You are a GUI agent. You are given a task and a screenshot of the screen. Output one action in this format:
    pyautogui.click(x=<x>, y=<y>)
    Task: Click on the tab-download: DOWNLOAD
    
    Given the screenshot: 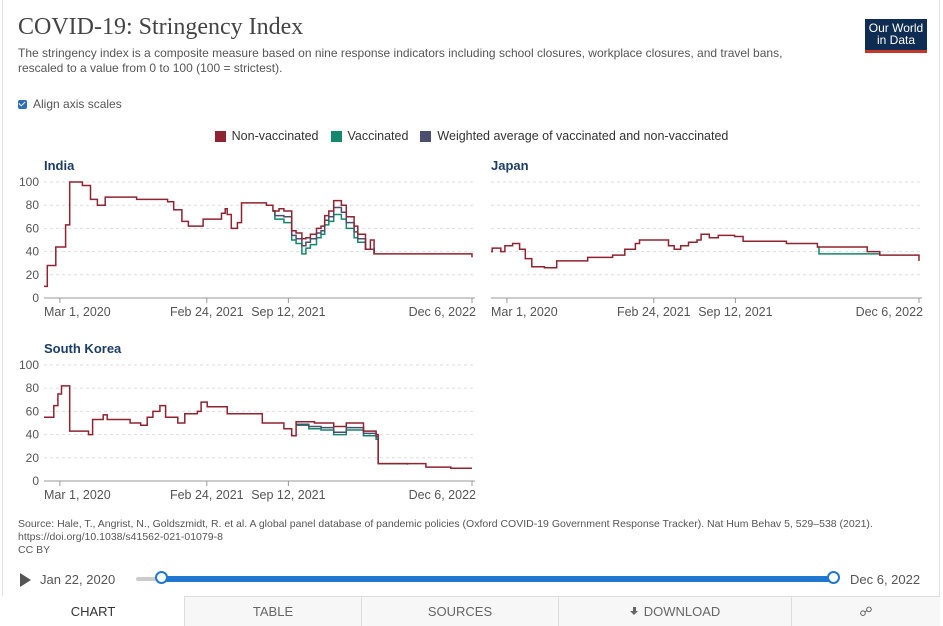 What is the action you would take?
    pyautogui.click(x=674, y=611)
    